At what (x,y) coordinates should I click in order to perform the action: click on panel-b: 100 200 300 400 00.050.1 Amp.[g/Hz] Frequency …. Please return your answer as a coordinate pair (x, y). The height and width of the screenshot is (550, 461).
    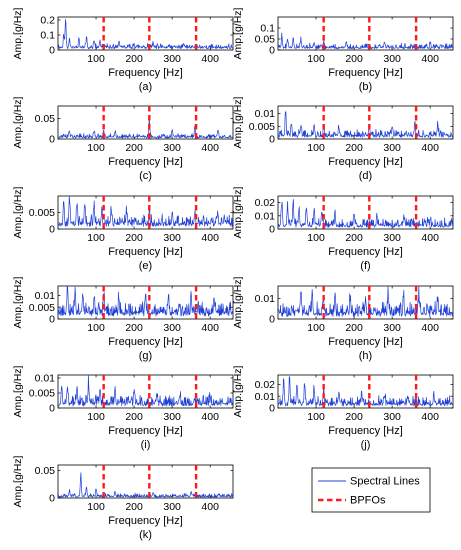
    Looking at the image, I should click on (343, 50).